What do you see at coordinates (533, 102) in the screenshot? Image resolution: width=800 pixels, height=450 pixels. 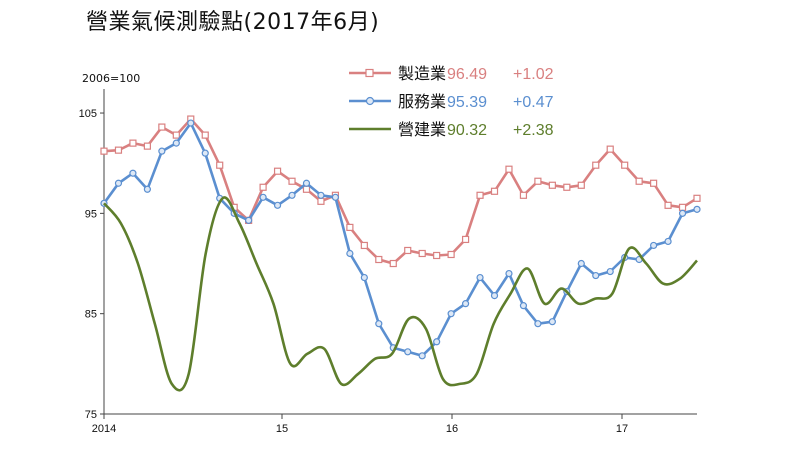 I see `legend-series-change: +0.47` at bounding box center [533, 102].